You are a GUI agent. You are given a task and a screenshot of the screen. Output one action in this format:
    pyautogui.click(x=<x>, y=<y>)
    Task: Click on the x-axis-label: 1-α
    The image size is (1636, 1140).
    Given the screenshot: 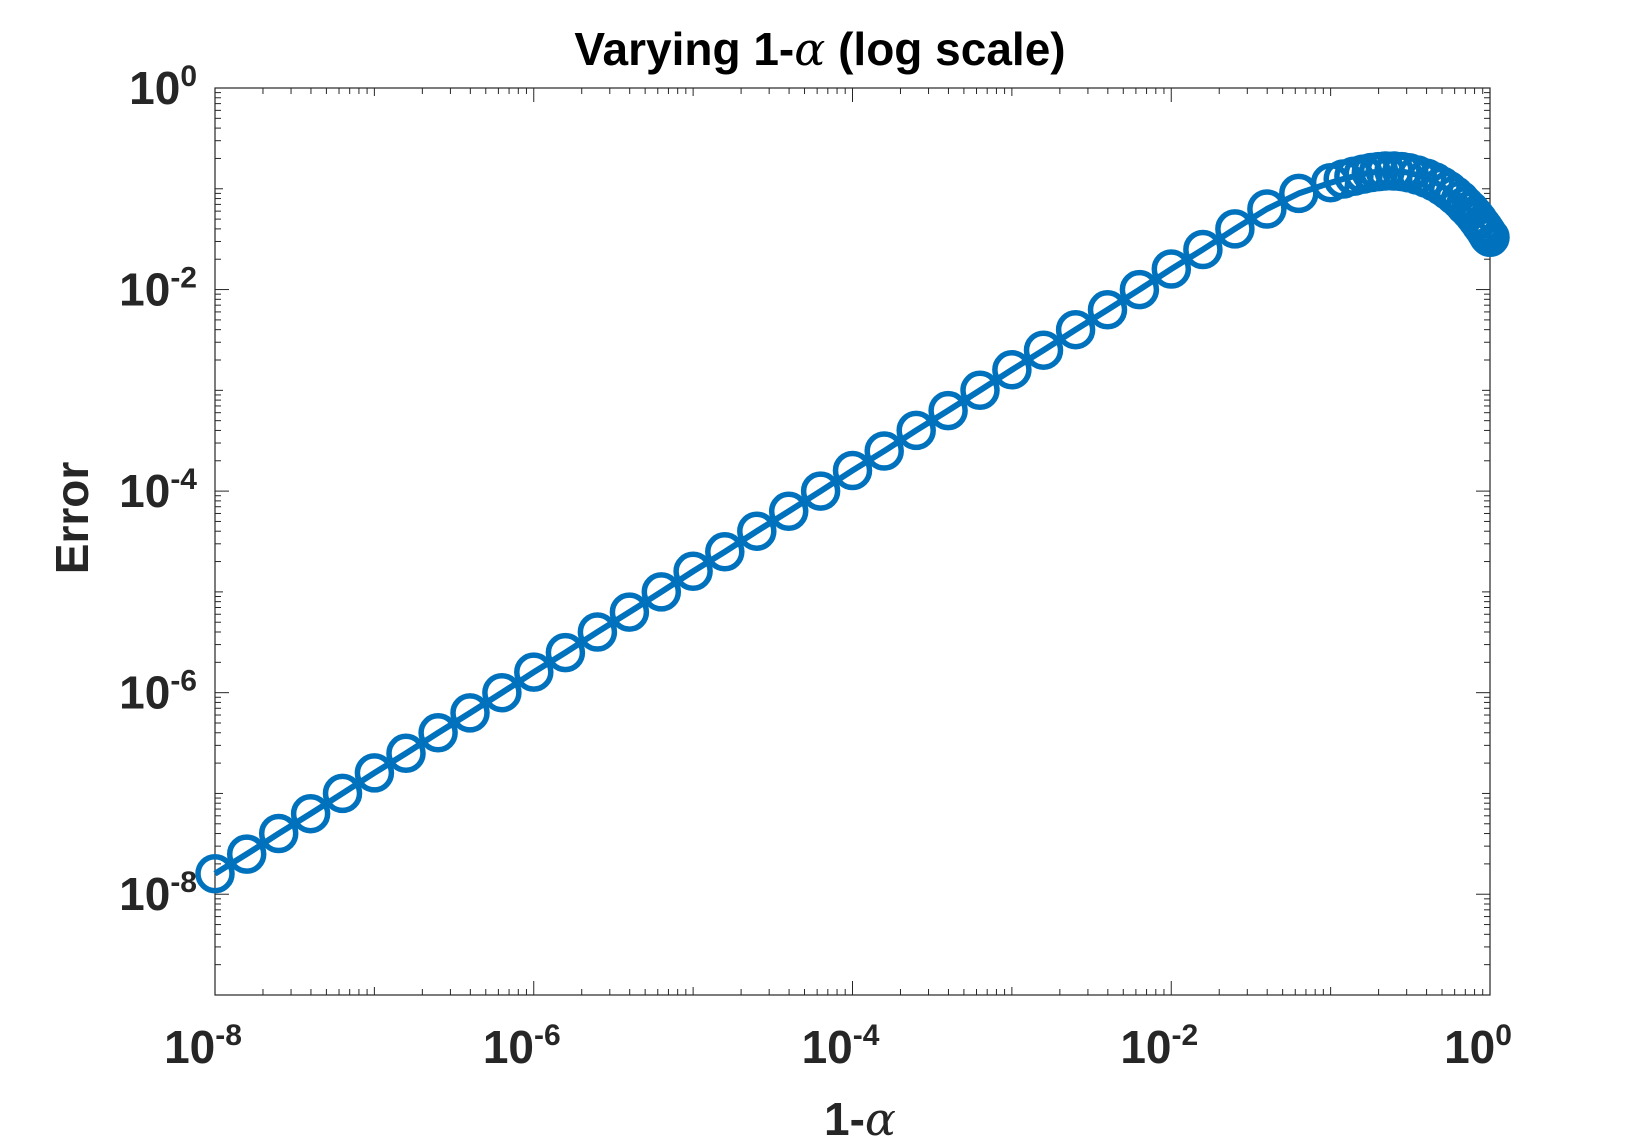 What is the action you would take?
    pyautogui.click(x=860, y=1116)
    